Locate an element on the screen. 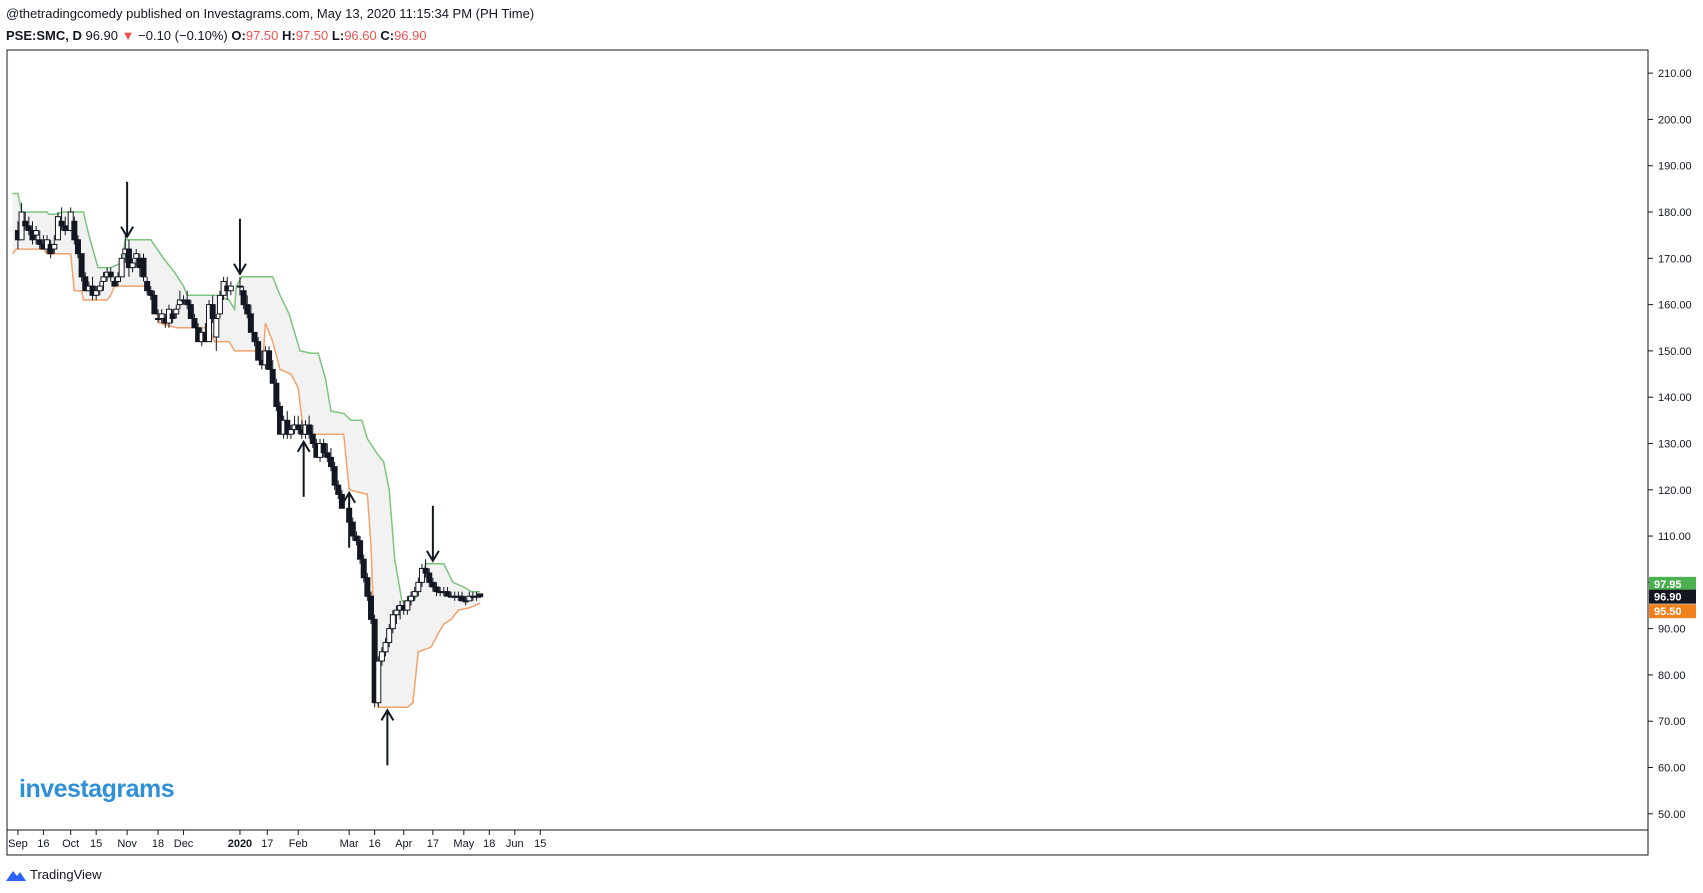 This screenshot has width=1703, height=893. y-tick-label: 190.00 is located at coordinates (1675, 167).